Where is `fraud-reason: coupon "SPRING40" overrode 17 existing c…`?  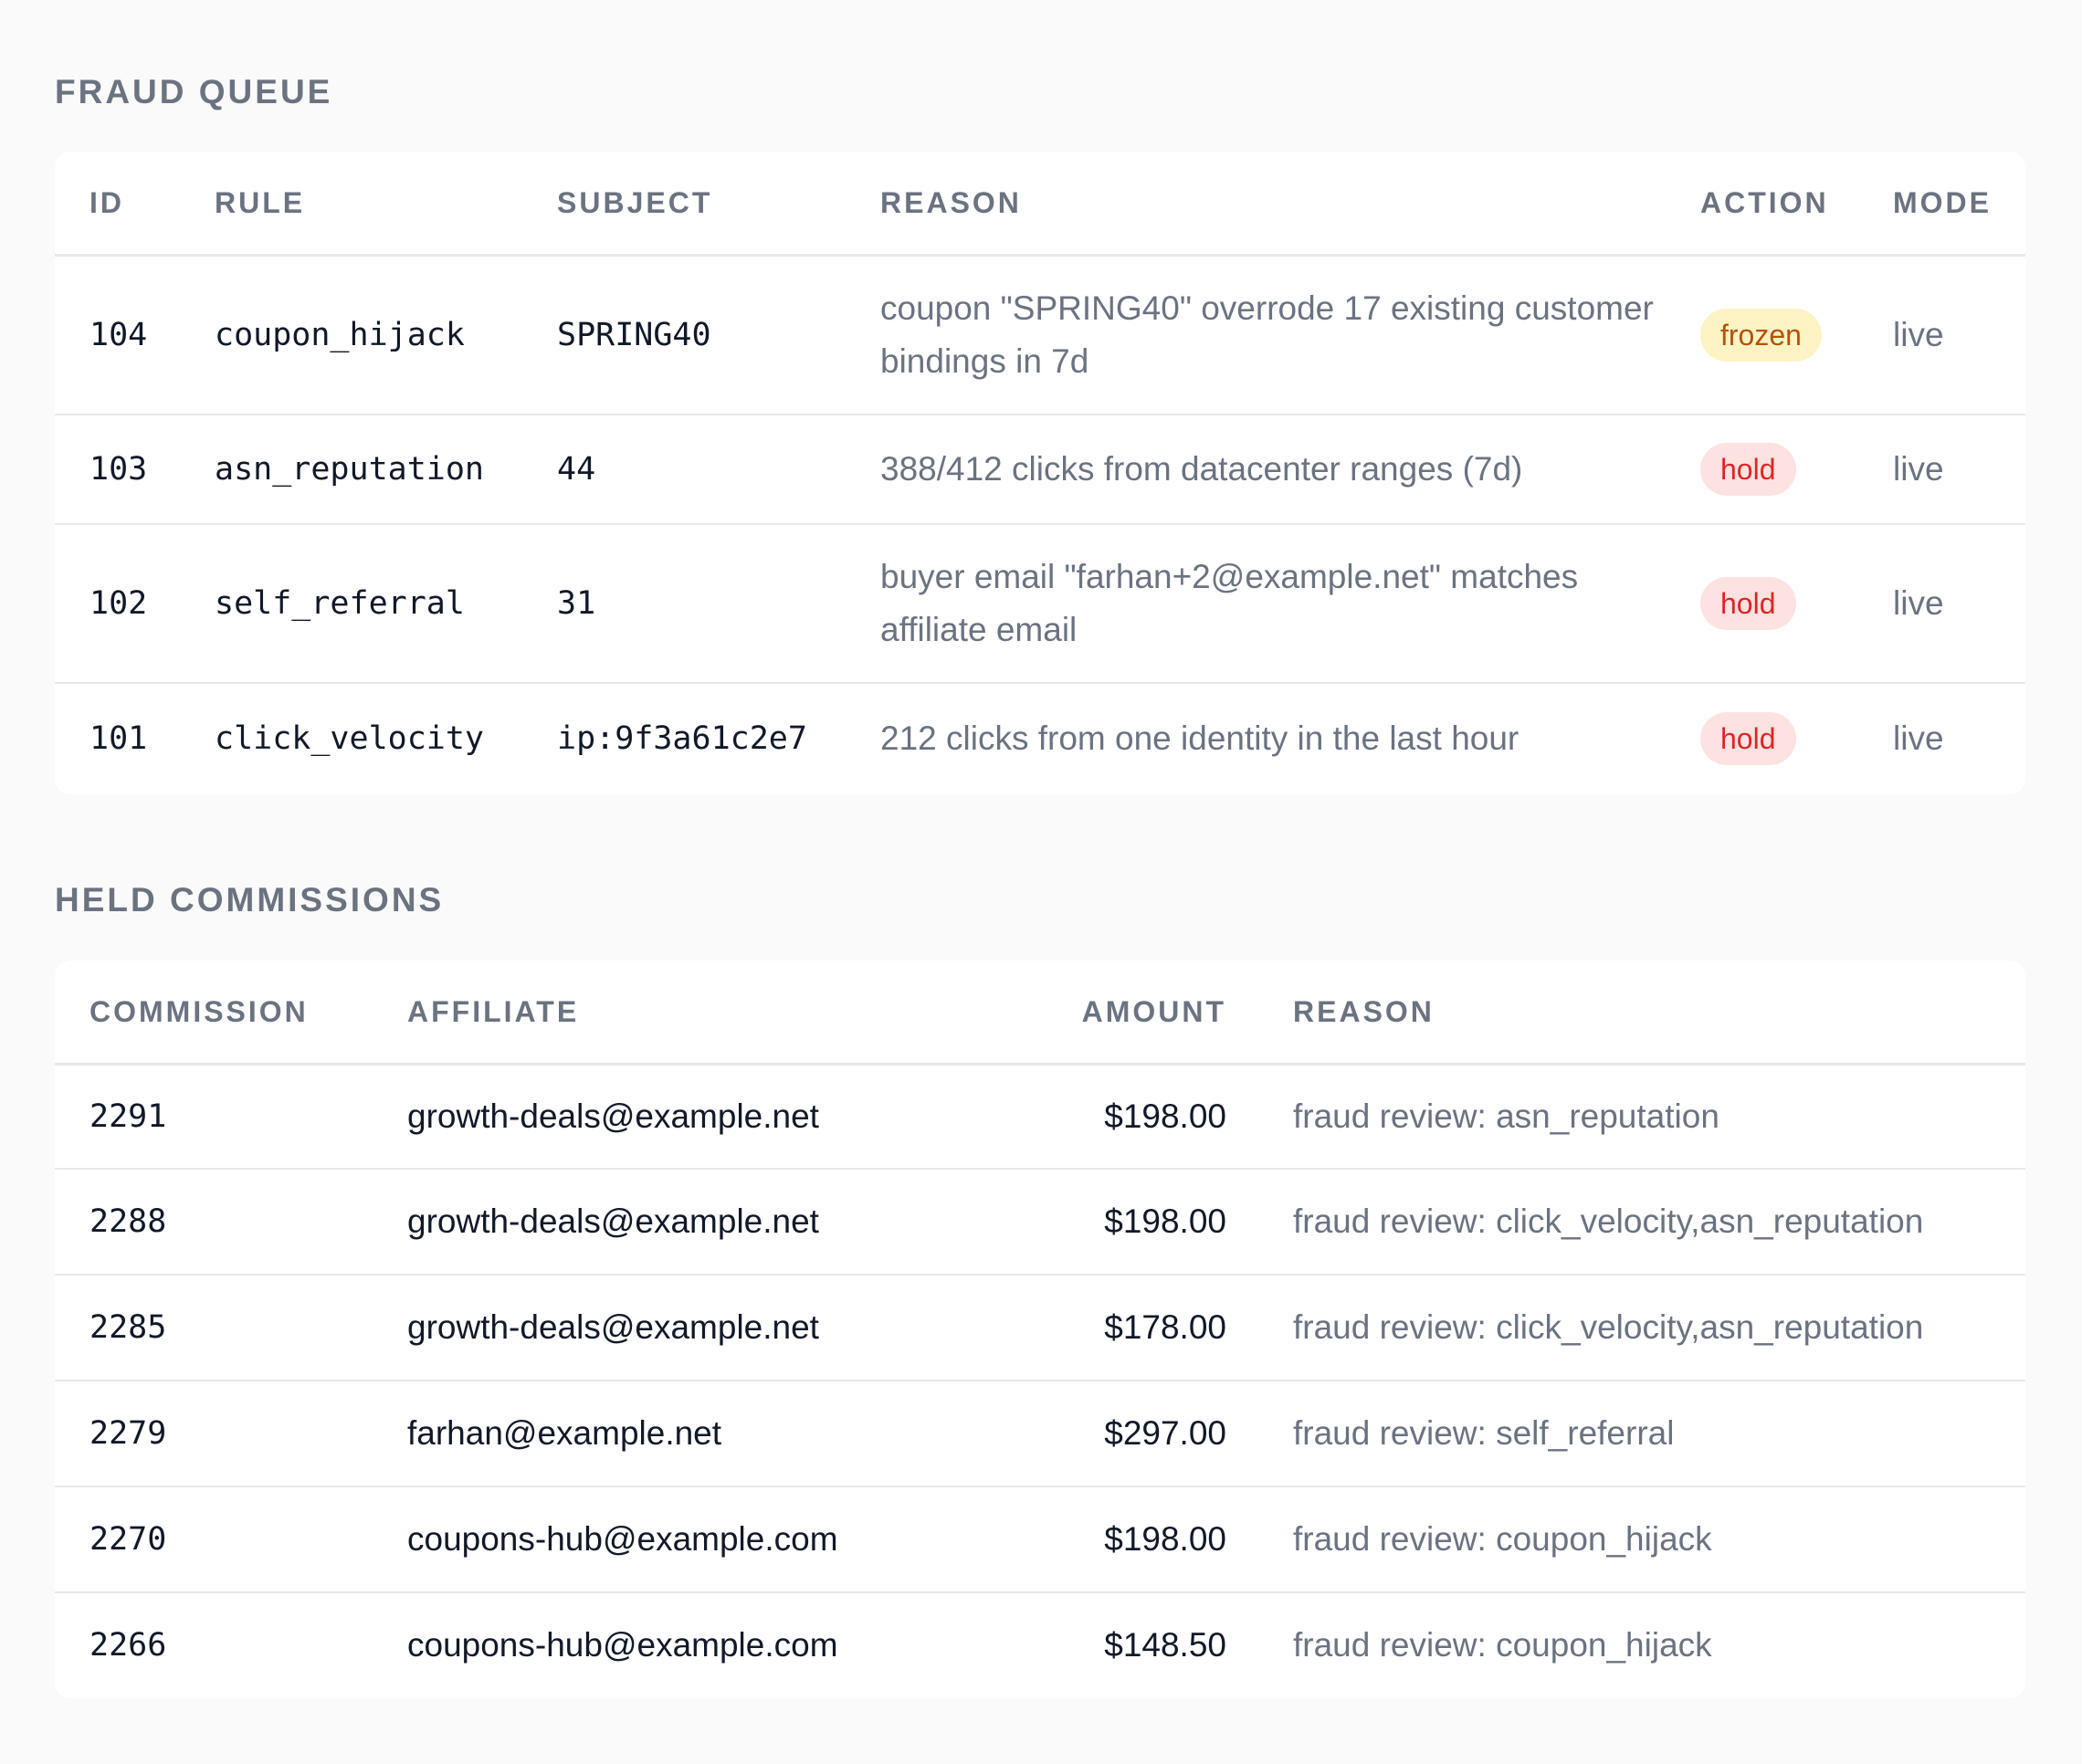
fraud-reason: coupon "SPRING40" overrode 17 existing c… is located at coordinates (1256, 335).